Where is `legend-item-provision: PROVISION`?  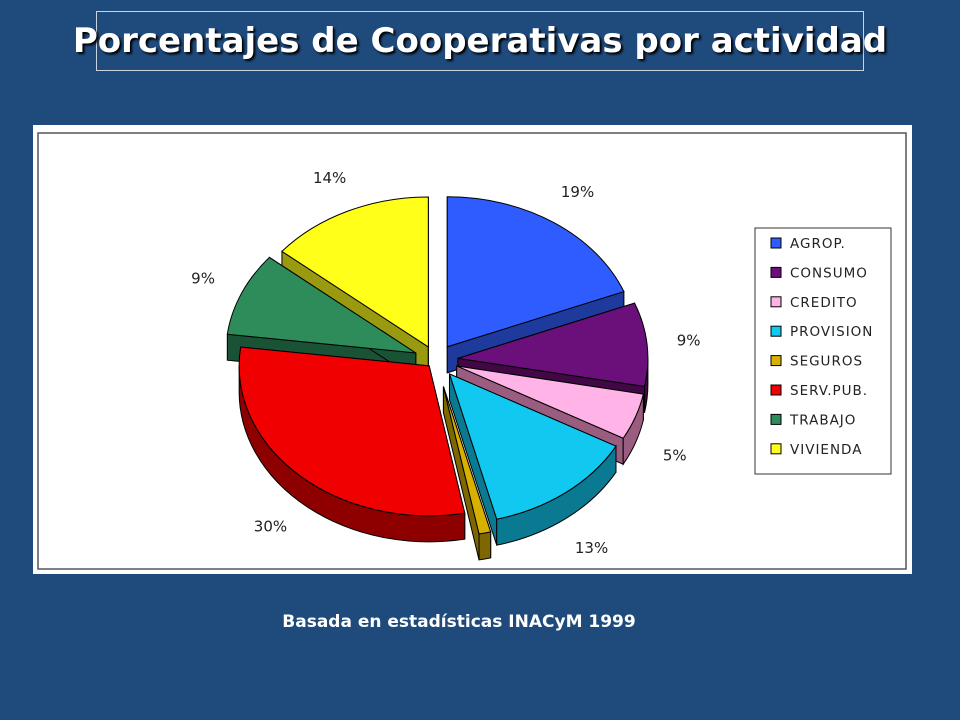 legend-item-provision: PROVISION is located at coordinates (821, 332).